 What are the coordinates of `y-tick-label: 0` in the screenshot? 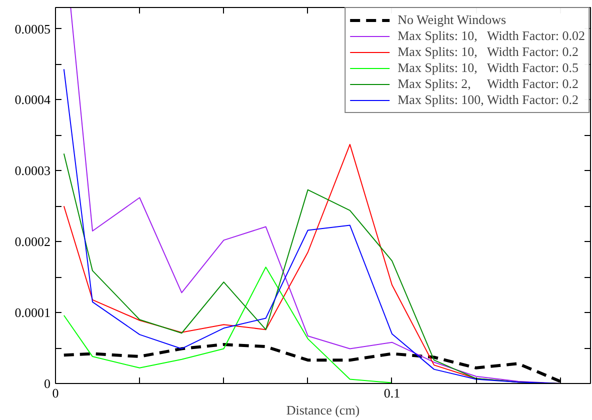 It's located at (47, 383).